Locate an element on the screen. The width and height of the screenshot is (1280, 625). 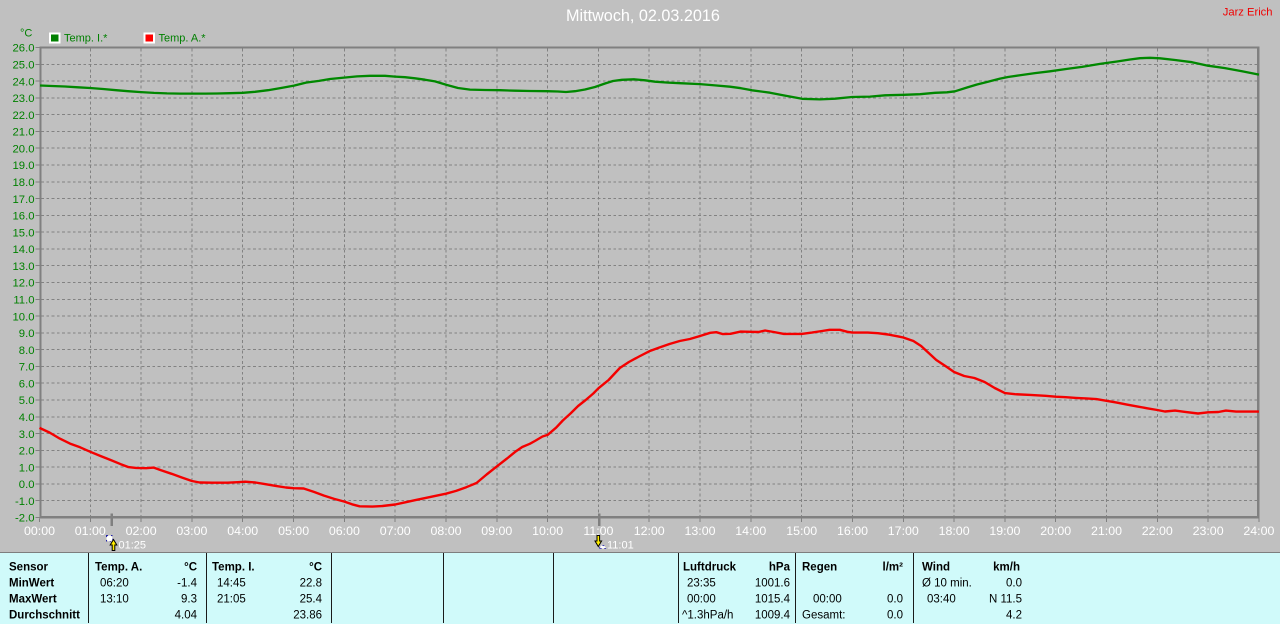
svg-text: Regen is located at coordinates (819, 568).